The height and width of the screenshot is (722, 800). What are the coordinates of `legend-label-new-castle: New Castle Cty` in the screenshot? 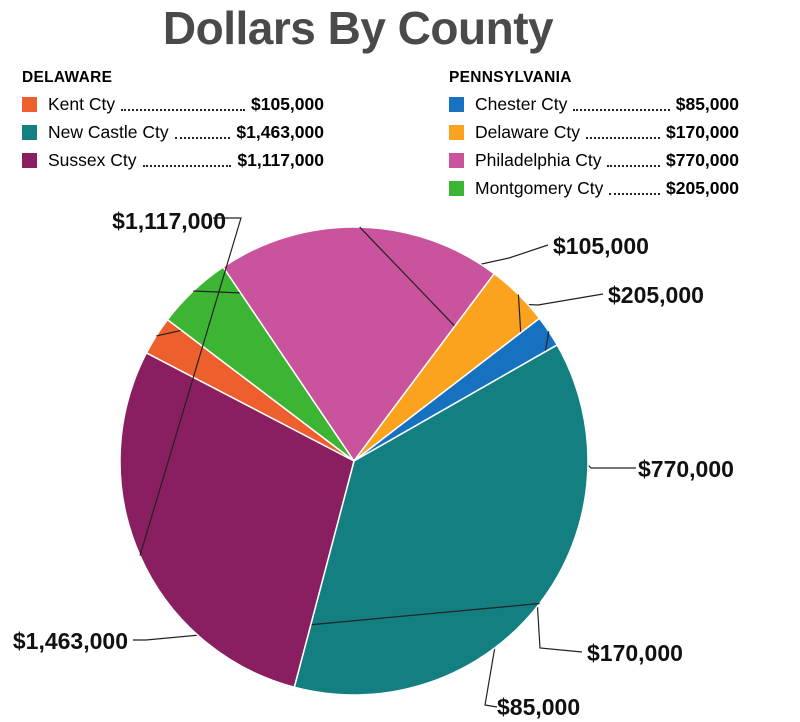 It's located at (108, 131).